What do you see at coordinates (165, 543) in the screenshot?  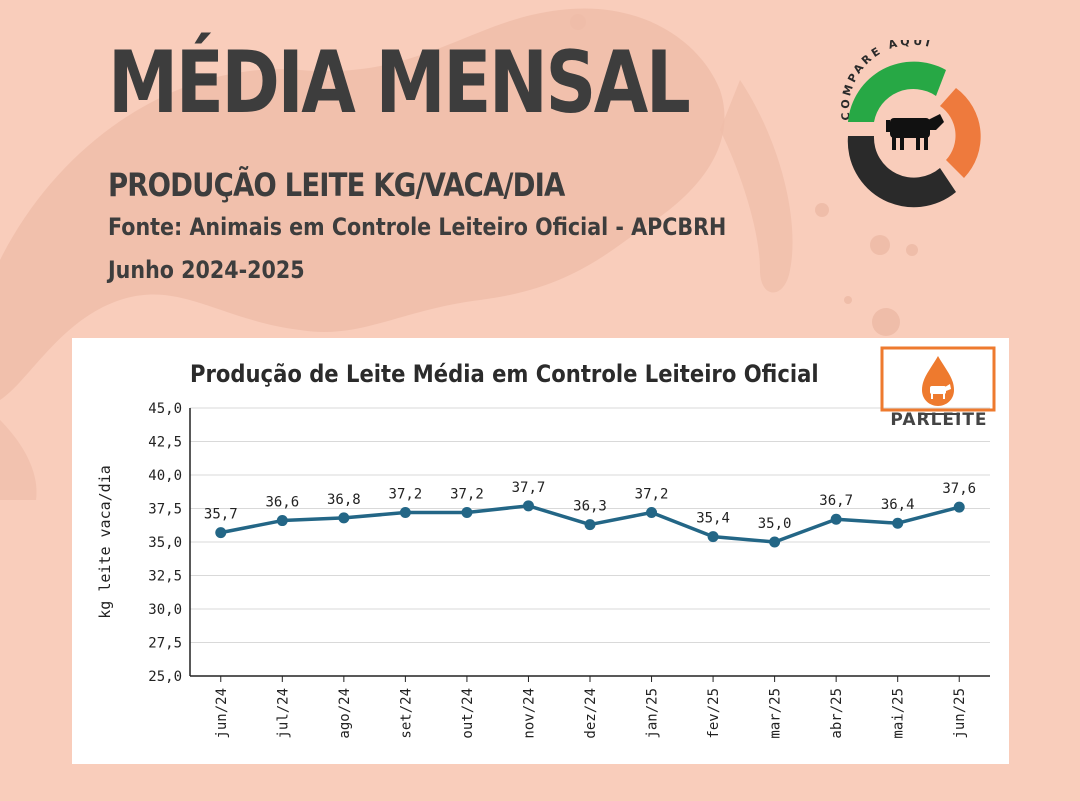 I see `y-tick-label: 35,0` at bounding box center [165, 543].